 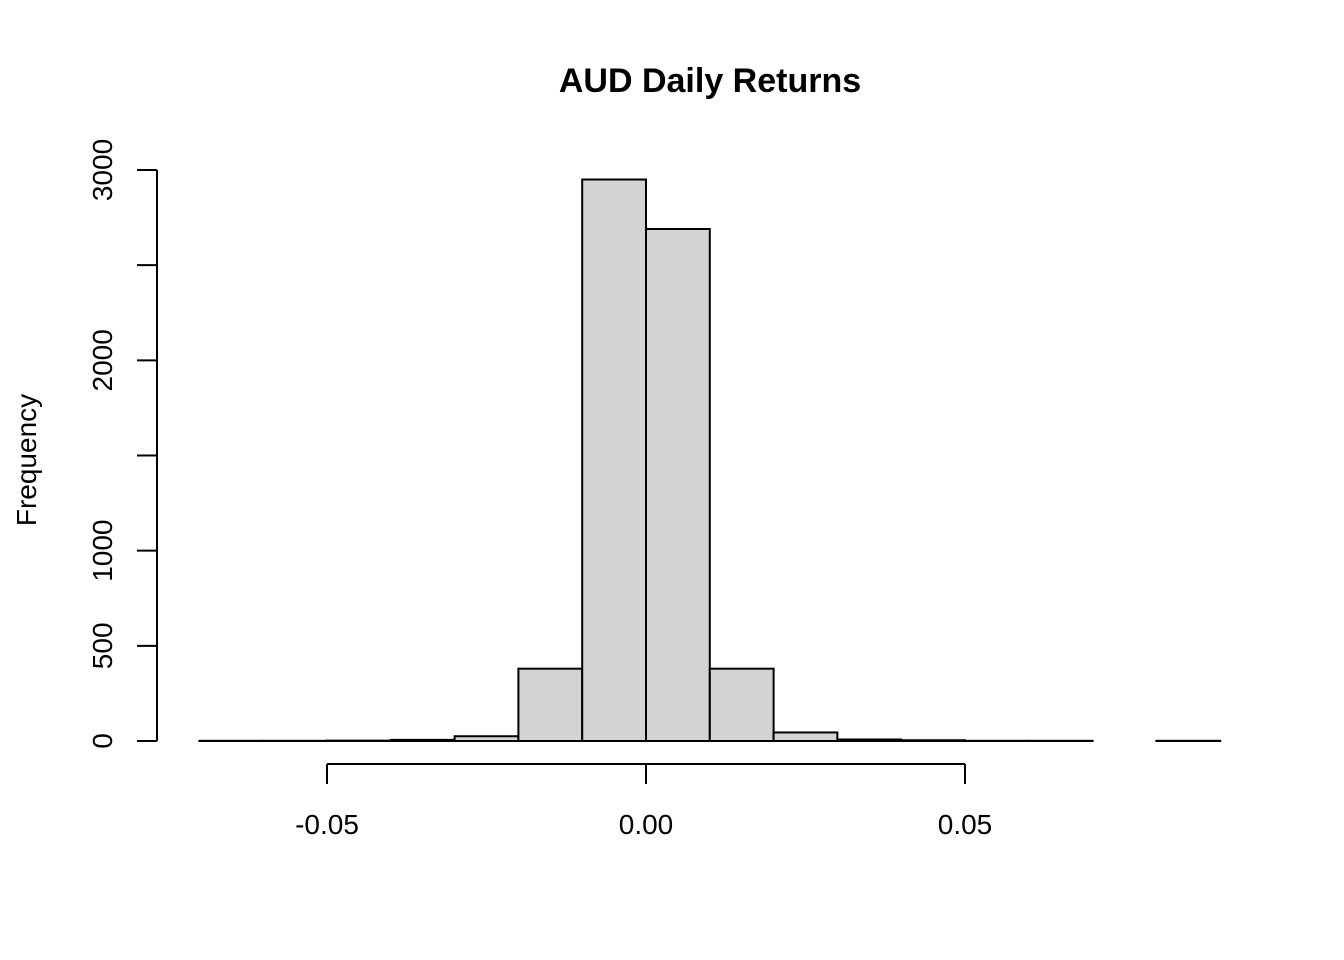 I want to click on y-axis-label: Frequency, so click(x=26, y=460).